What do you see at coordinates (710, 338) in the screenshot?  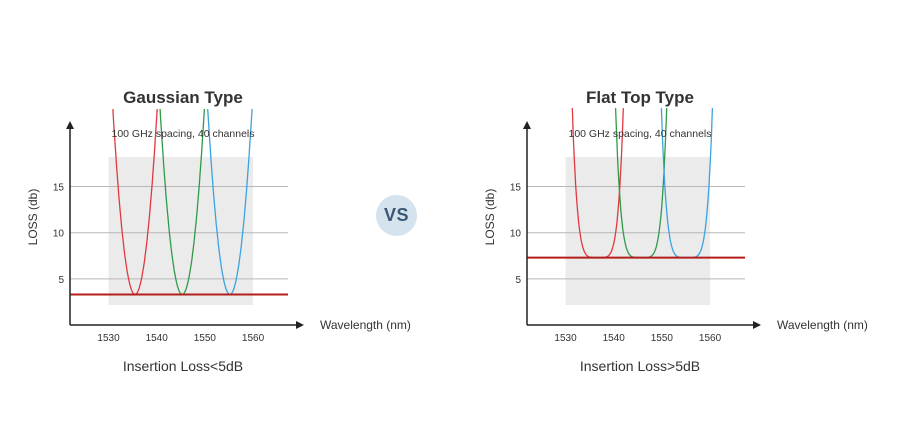 I see `flat-x-tick-label: 1560` at bounding box center [710, 338].